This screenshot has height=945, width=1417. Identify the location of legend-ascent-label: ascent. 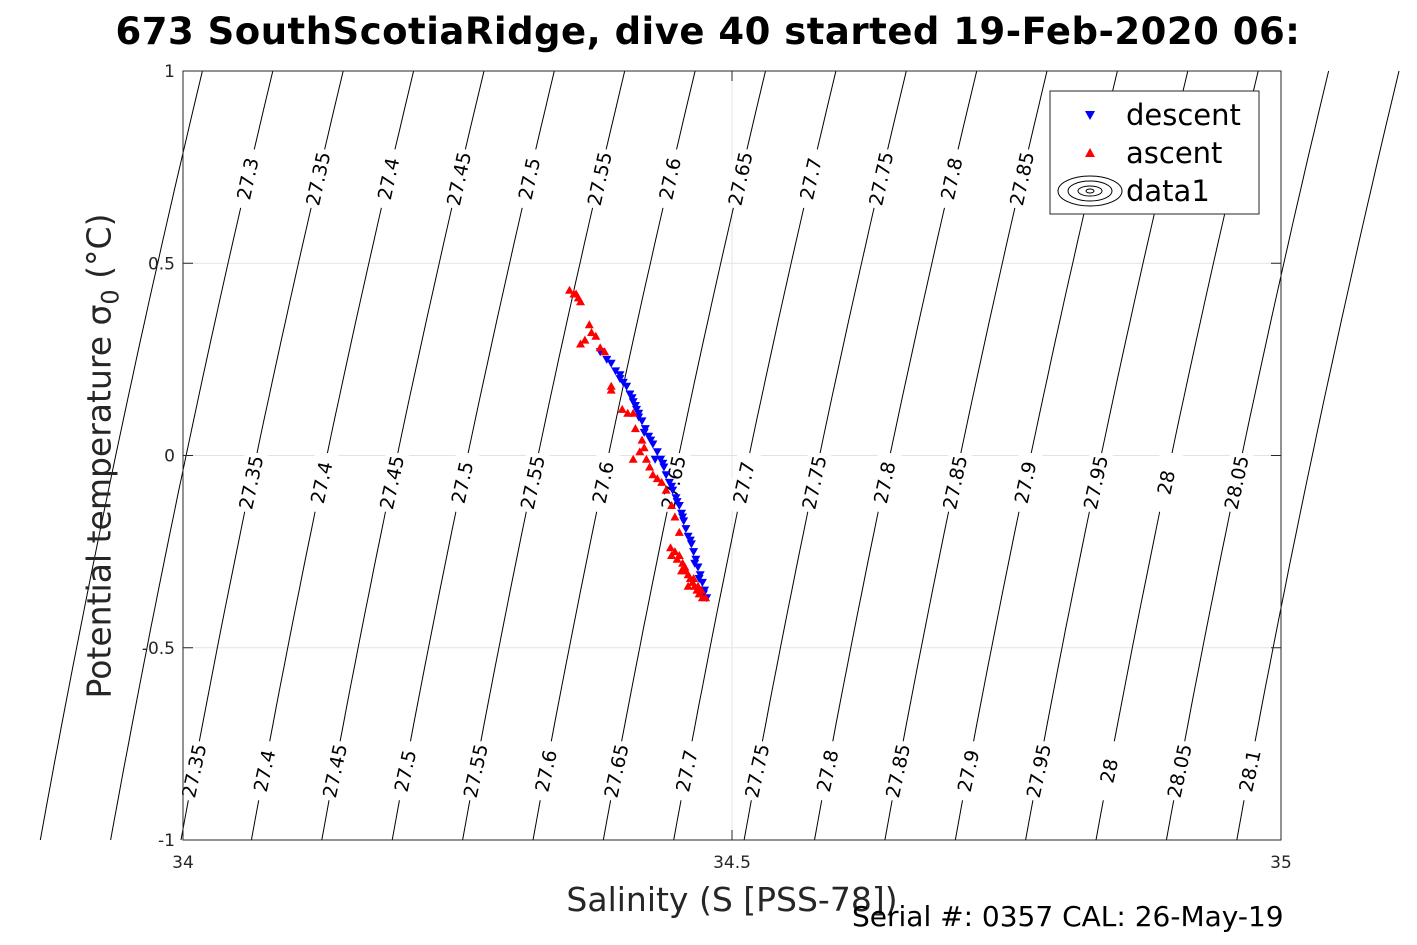
(1174, 153).